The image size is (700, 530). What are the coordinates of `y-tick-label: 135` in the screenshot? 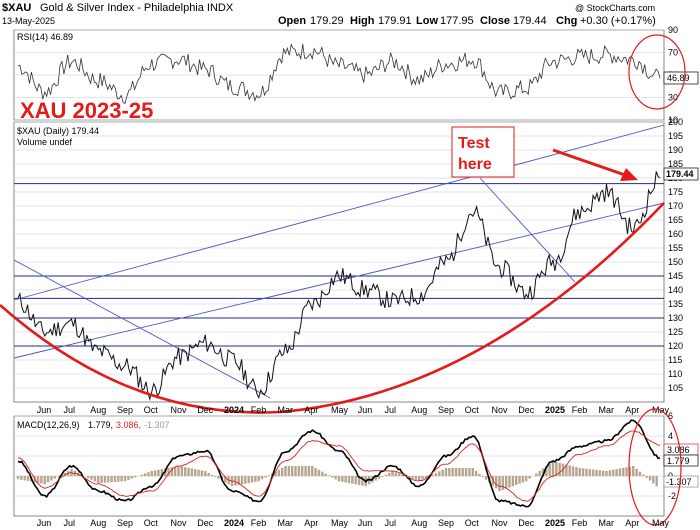 It's located at (675, 304).